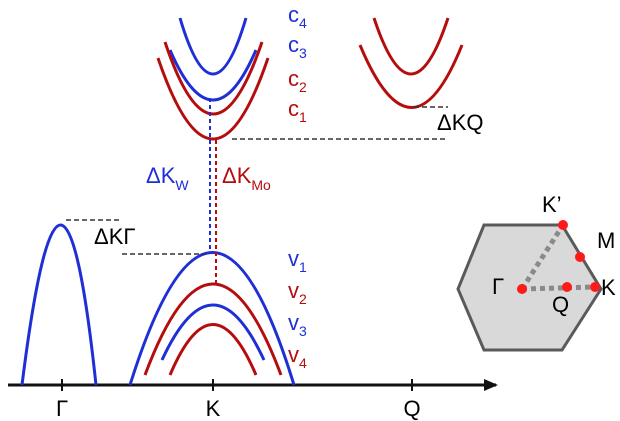 The height and width of the screenshot is (421, 620). I want to click on band-c4, so click(213, 46).